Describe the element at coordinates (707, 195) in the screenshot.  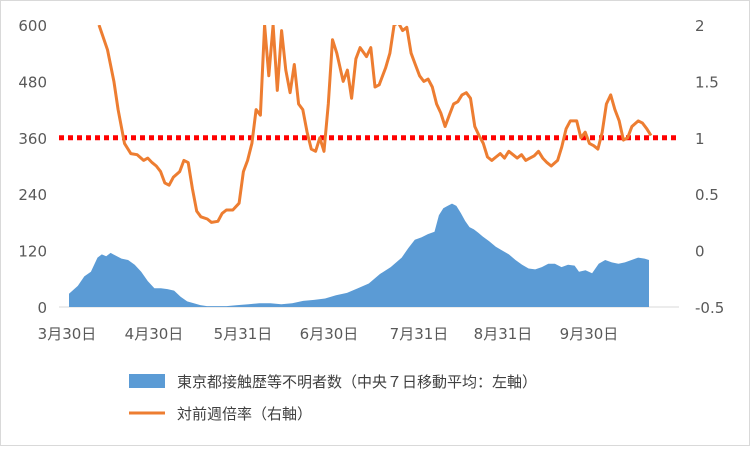
I see `right-axis-tick-label: 0.5` at that location.